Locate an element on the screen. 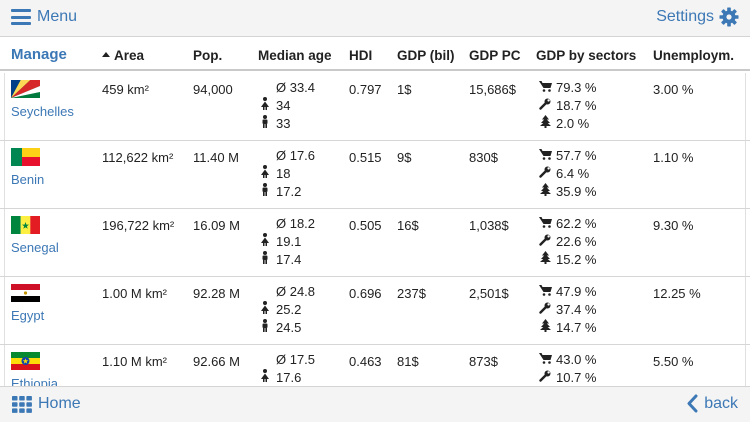 This screenshot has width=750, height=422. grid-icon is located at coordinates (22, 404).